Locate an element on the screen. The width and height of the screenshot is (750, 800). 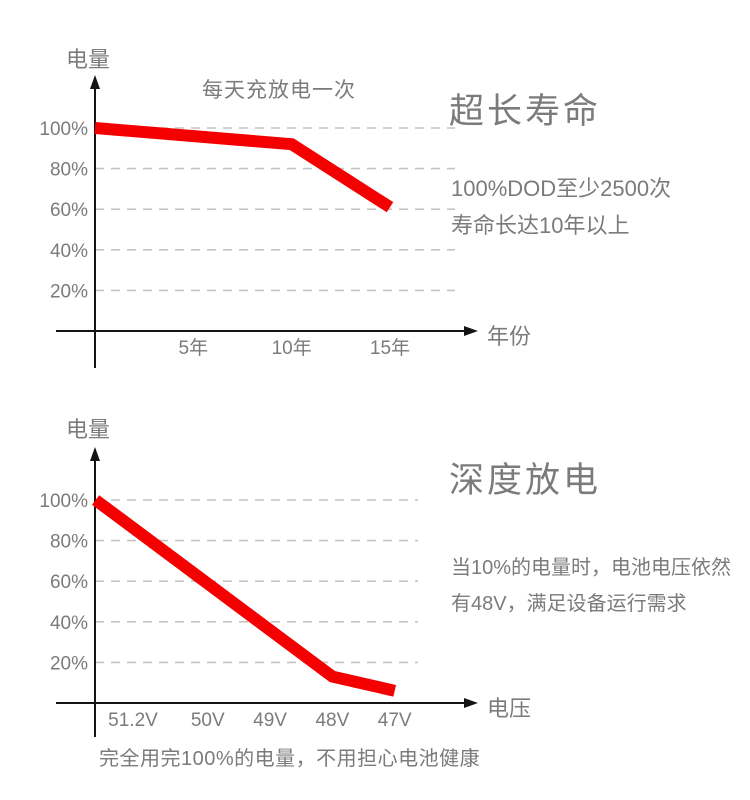
x-tick-label: 48V is located at coordinates (332, 720).